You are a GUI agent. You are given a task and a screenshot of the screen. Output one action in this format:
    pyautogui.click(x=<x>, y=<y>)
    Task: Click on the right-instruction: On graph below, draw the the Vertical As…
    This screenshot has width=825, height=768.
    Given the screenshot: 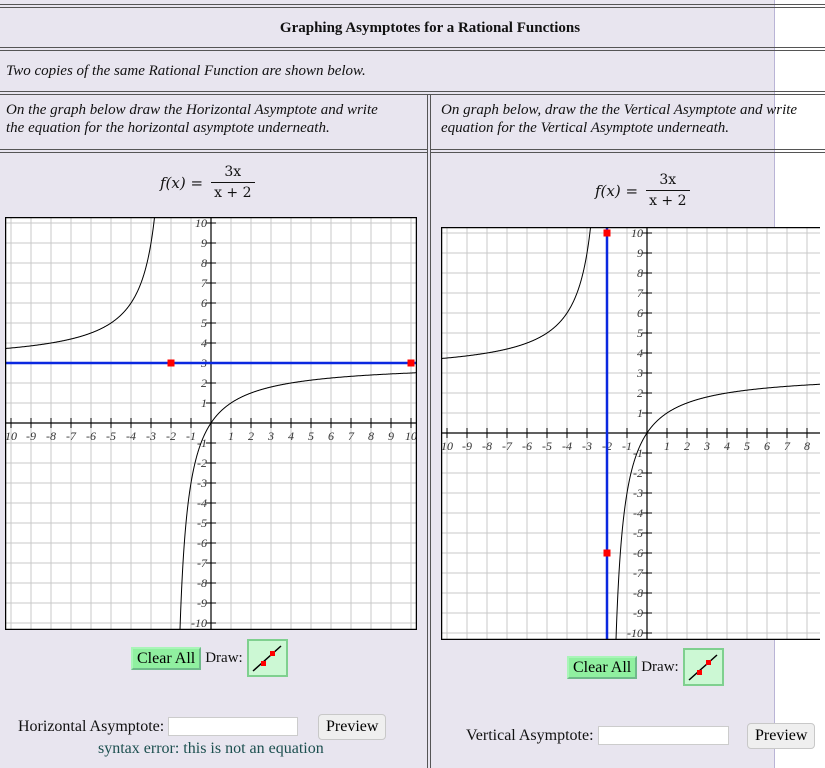 What is the action you would take?
    pyautogui.click(x=619, y=119)
    